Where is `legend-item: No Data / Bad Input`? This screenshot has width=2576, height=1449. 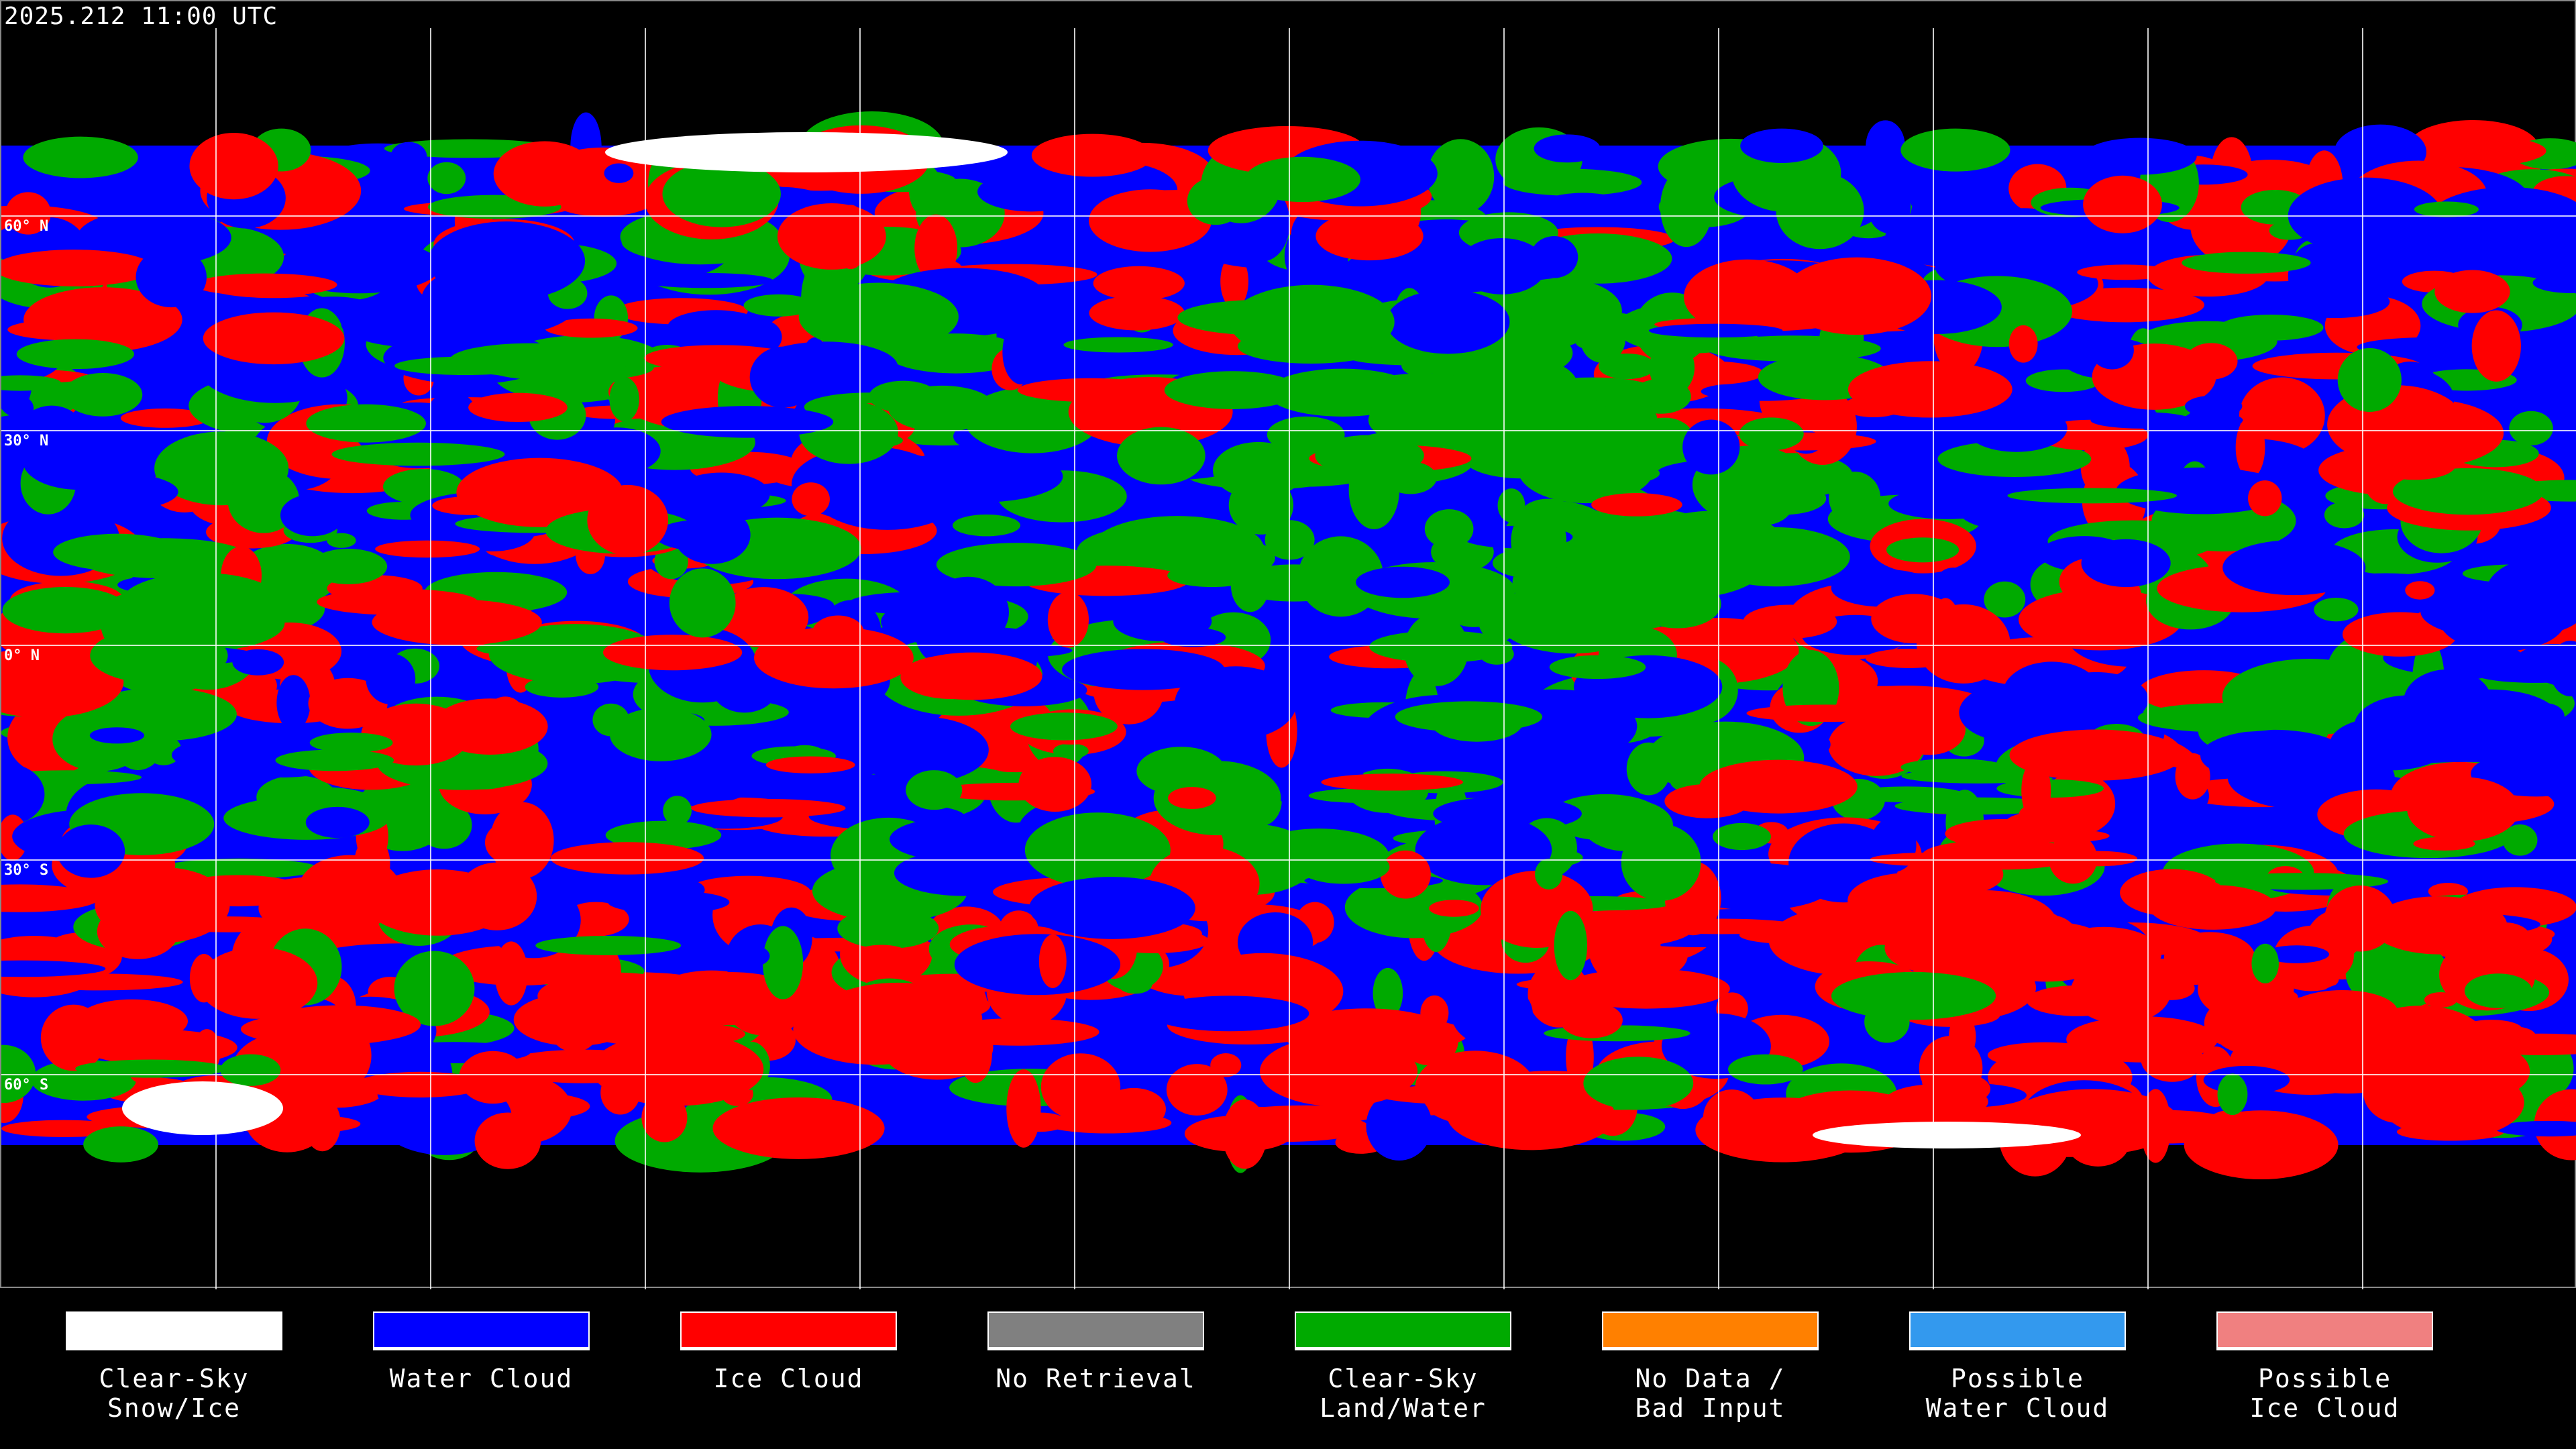
legend-item: No Data / Bad Input is located at coordinates (1710, 1367).